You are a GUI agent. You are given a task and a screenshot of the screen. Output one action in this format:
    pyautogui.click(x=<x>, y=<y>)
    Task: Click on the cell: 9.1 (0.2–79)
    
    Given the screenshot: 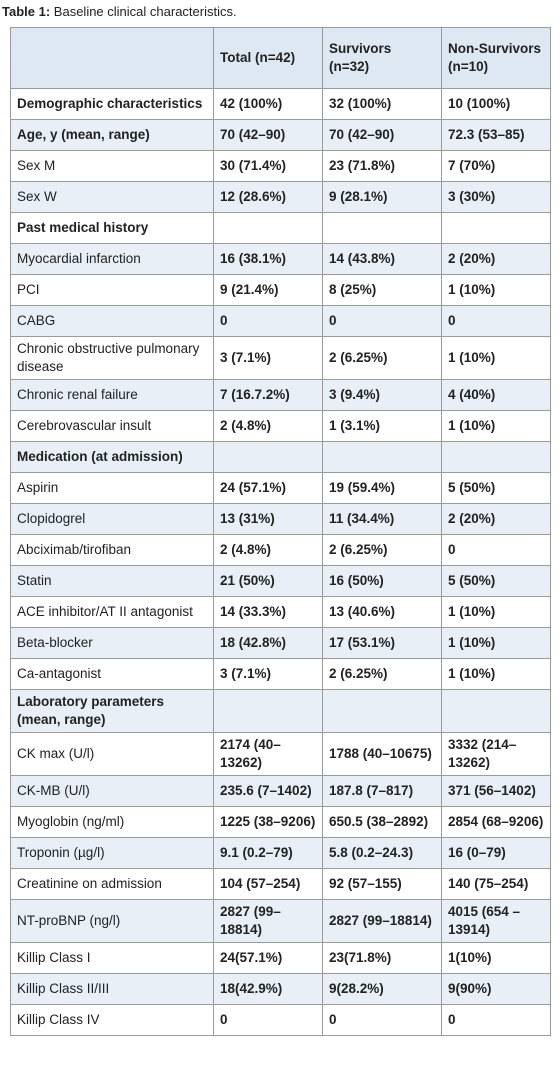 What is the action you would take?
    pyautogui.click(x=268, y=853)
    